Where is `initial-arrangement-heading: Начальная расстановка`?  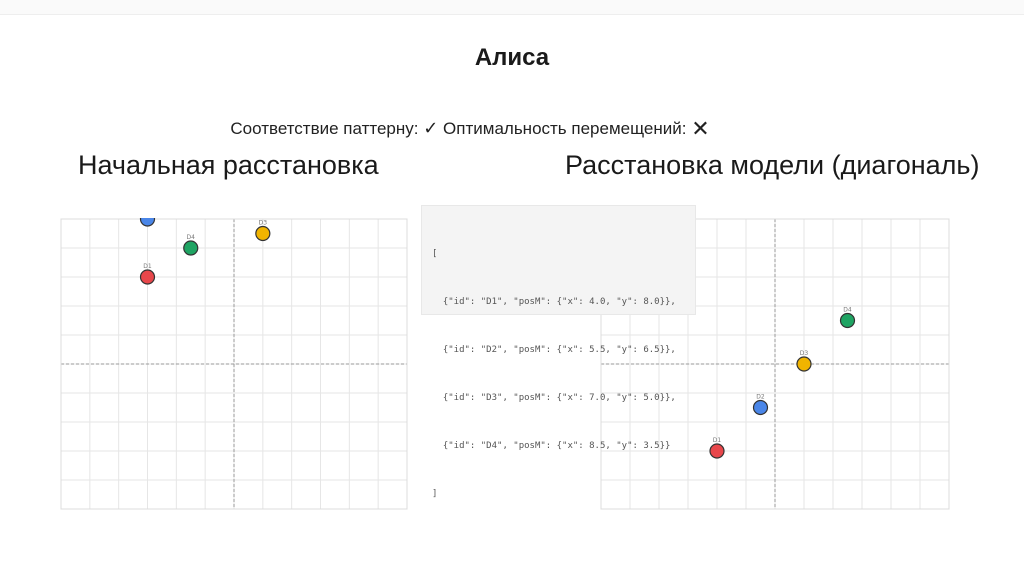 initial-arrangement-heading: Начальная расстановка is located at coordinates (228, 165).